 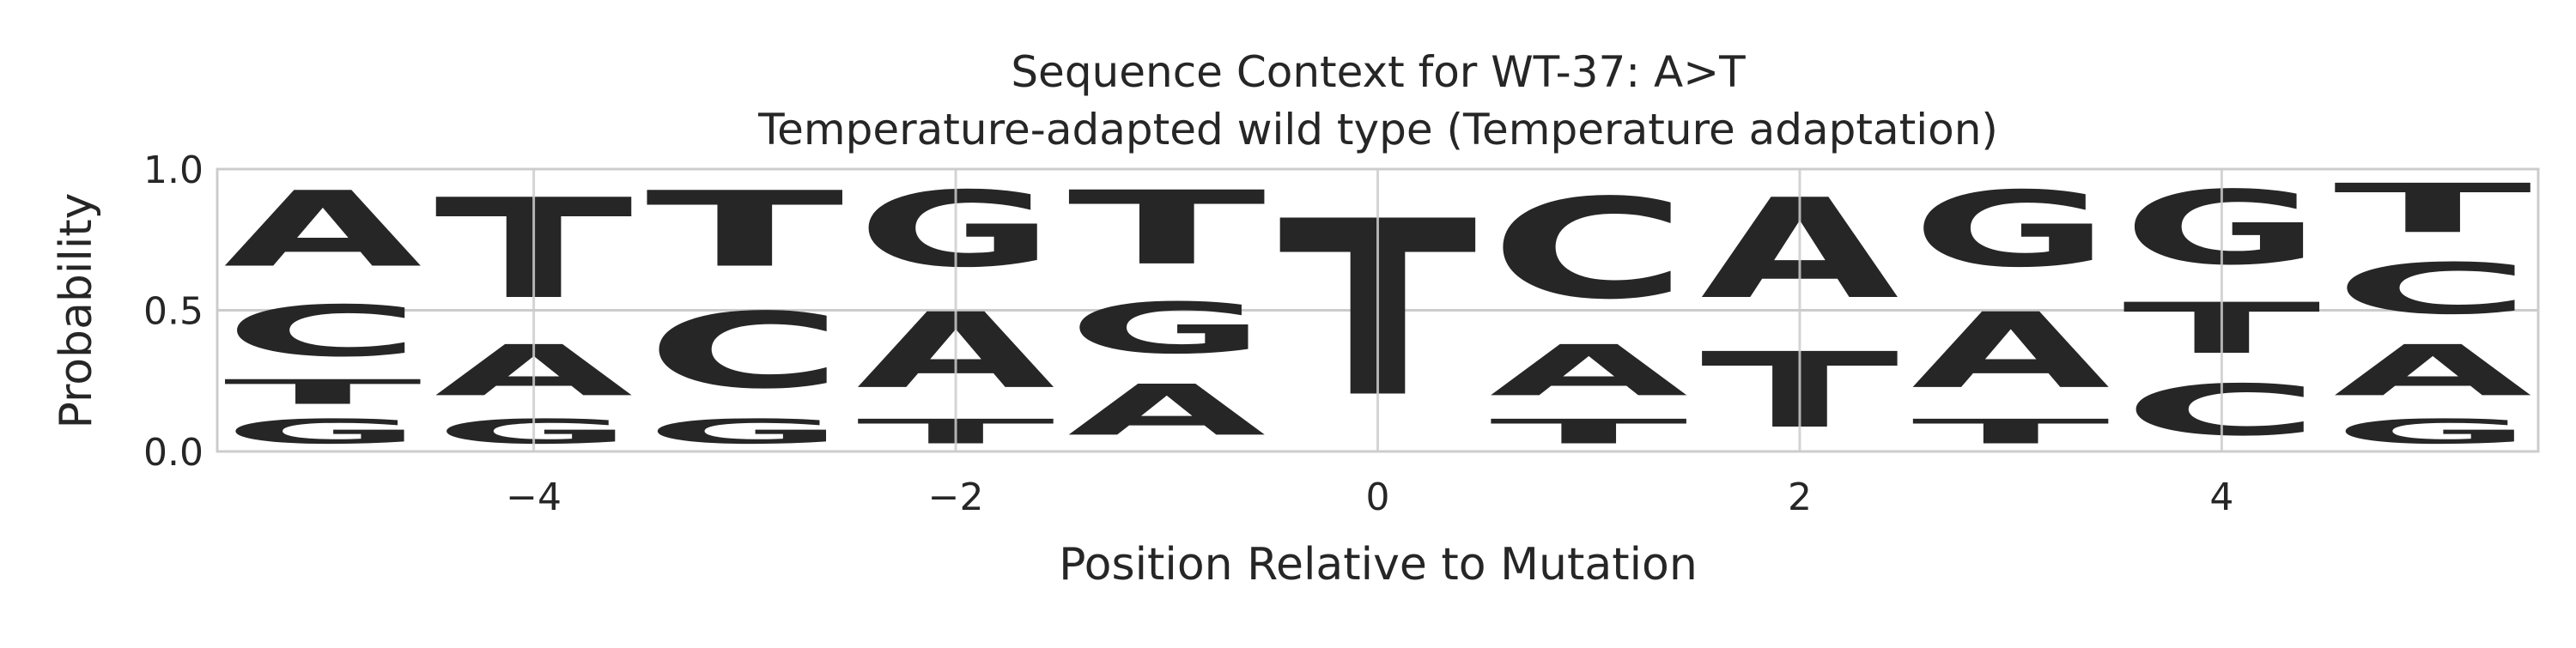 What do you see at coordinates (1166, 410) in the screenshot?
I see `logo-letter-pos-1-A: A` at bounding box center [1166, 410].